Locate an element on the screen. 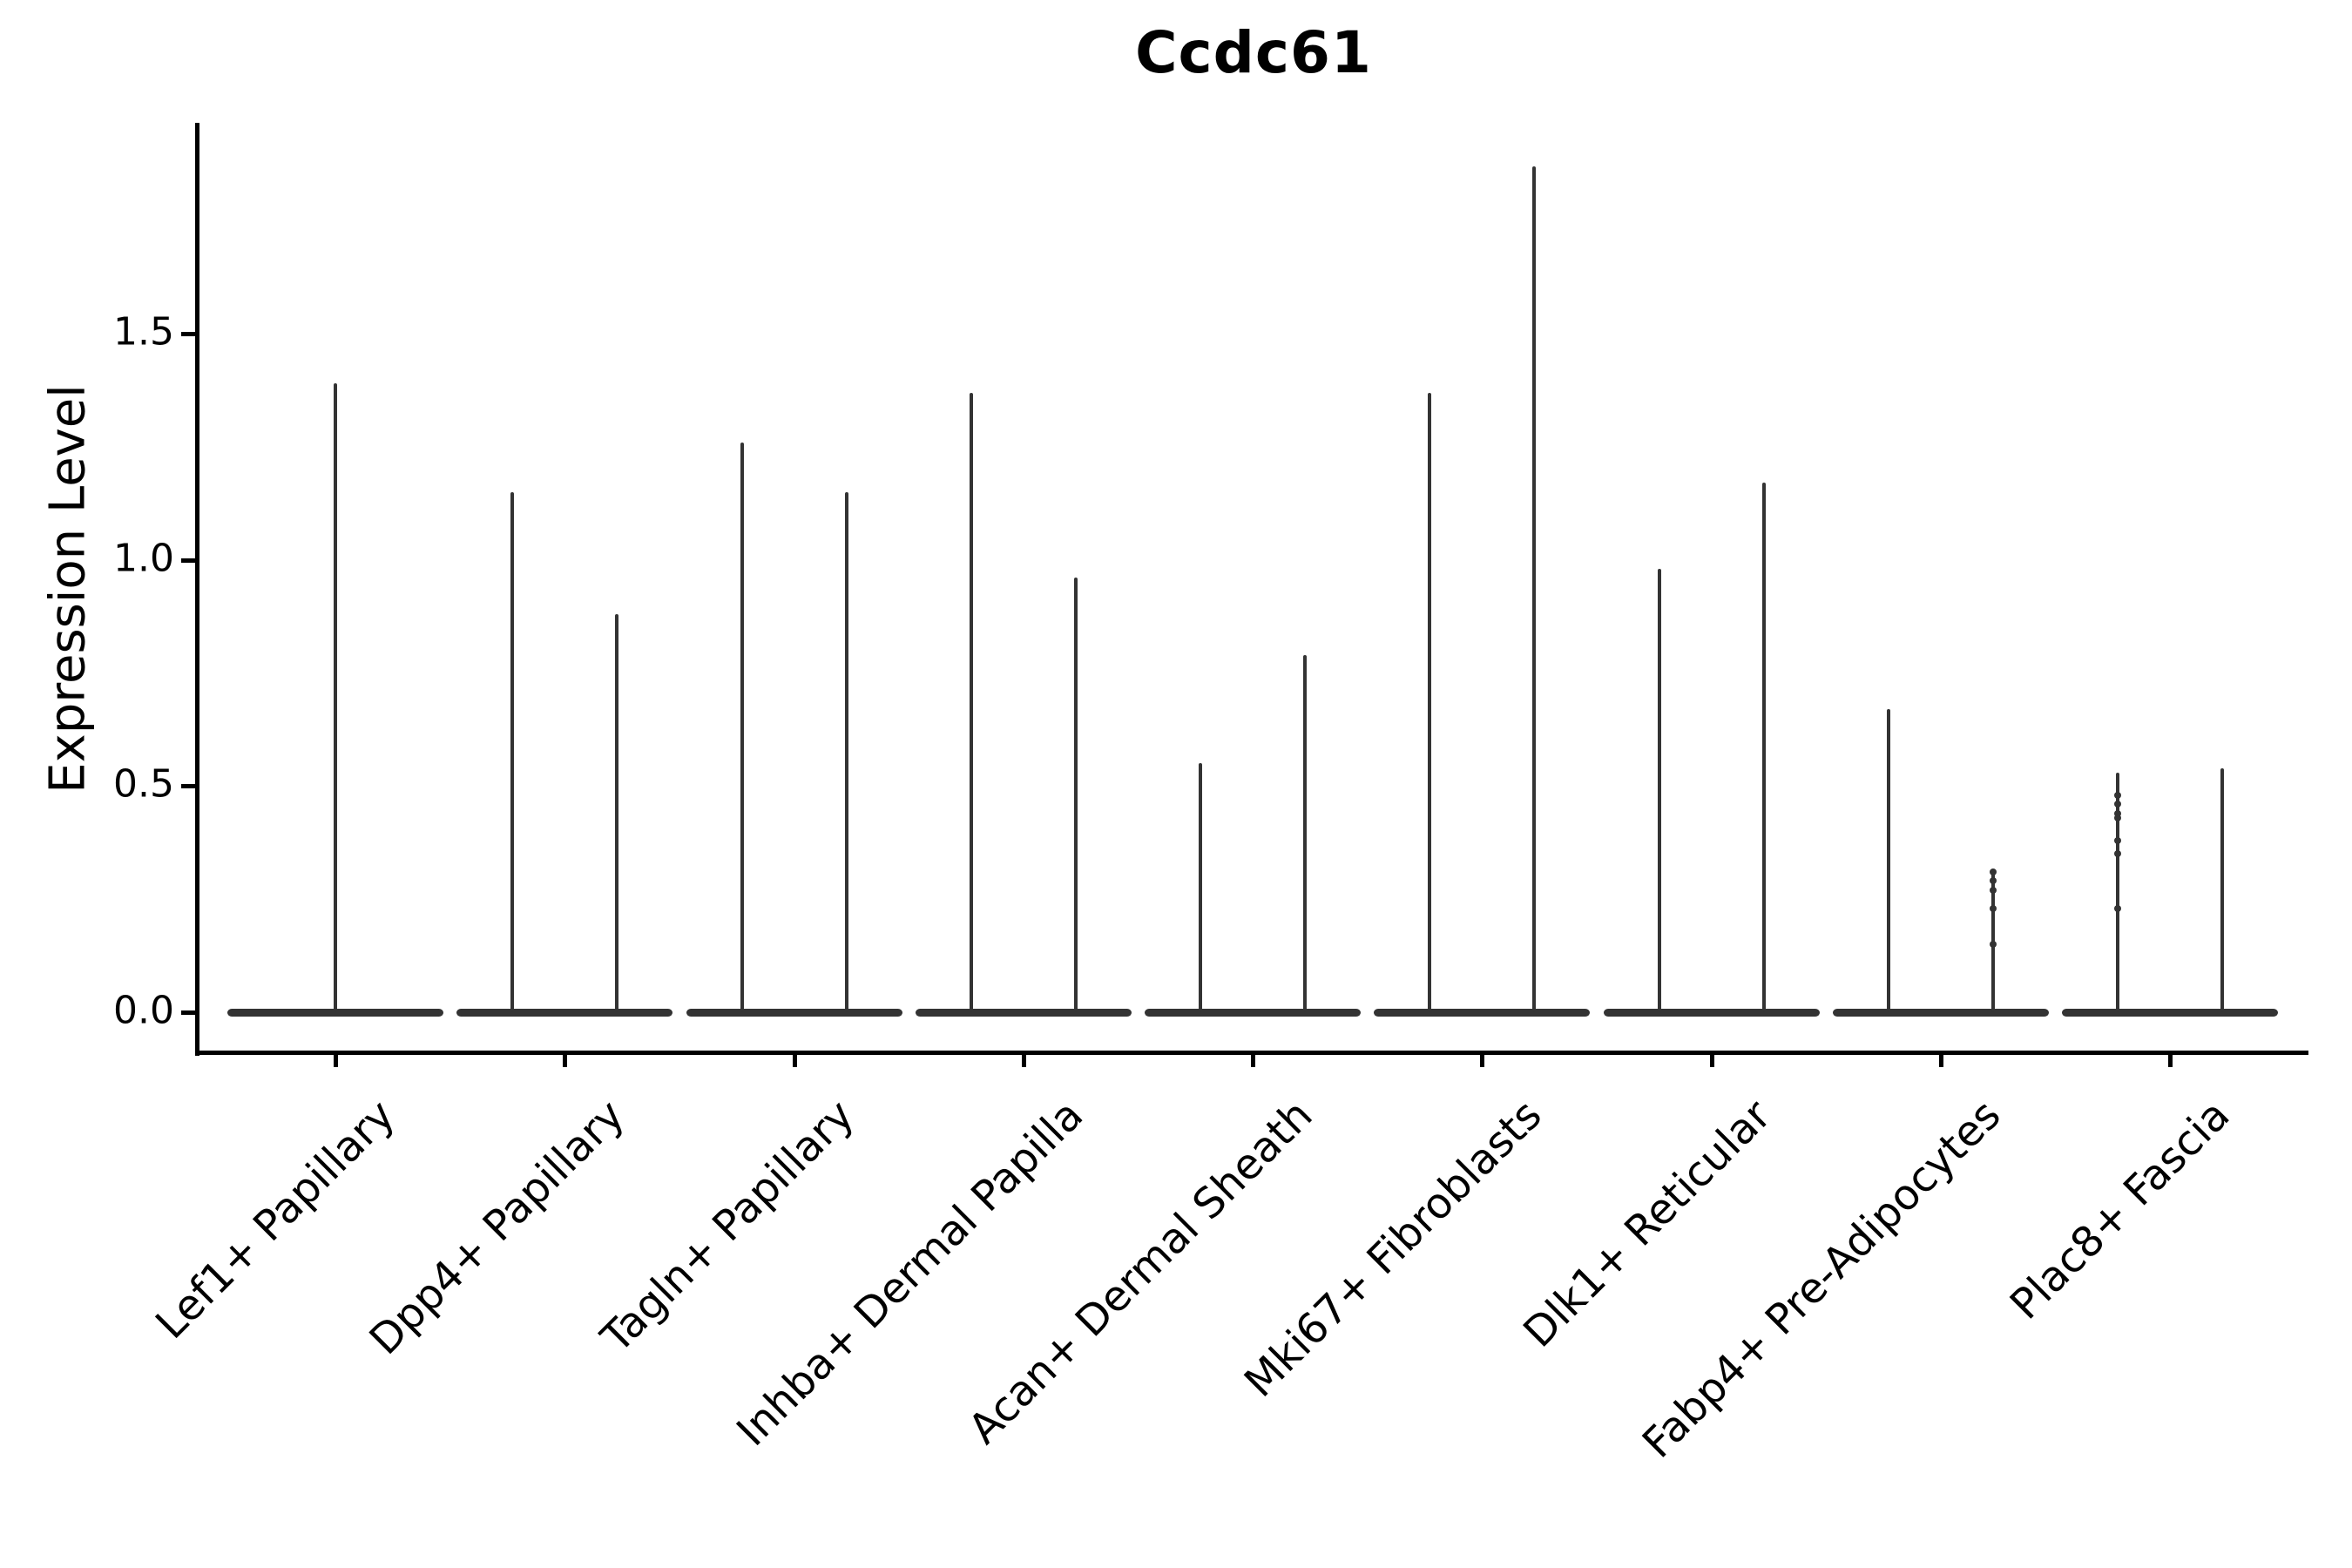 The width and height of the screenshot is (2352, 1568). y-tick-label: 1.0 is located at coordinates (143, 559).